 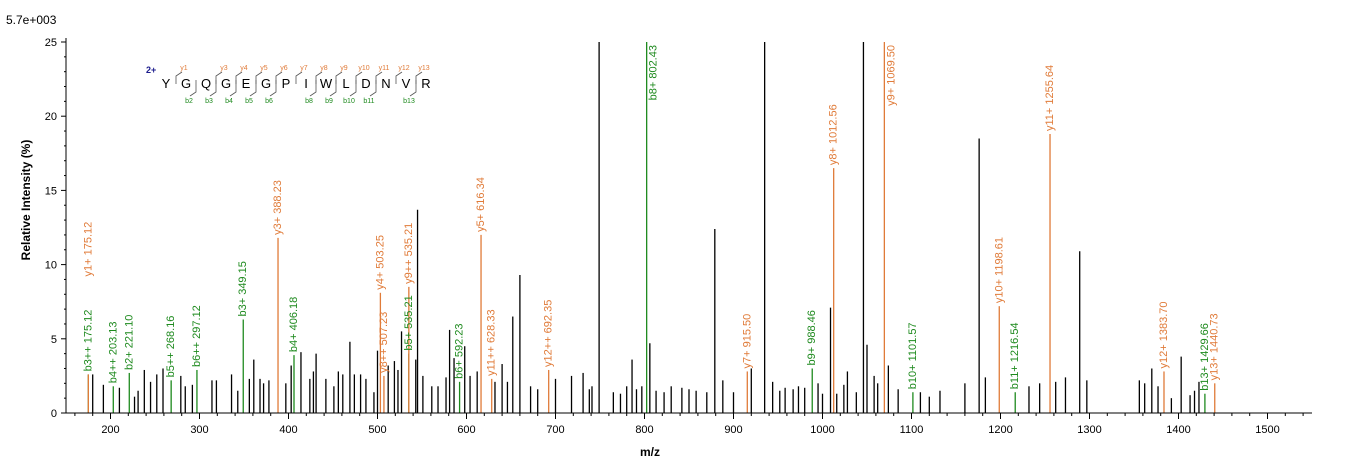 I want to click on y-ion-marker: y11, so click(x=384, y=68).